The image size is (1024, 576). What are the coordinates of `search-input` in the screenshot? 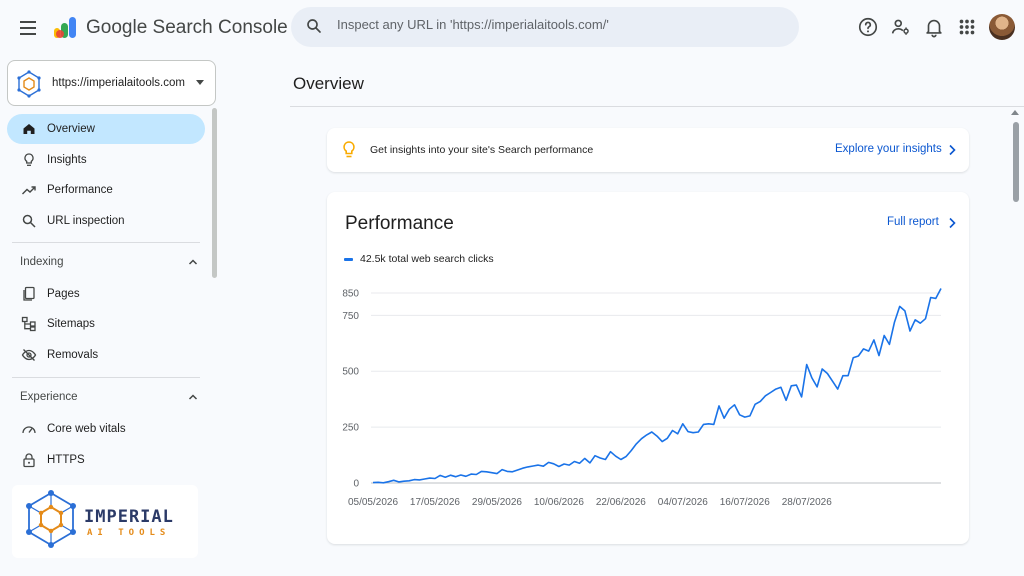 It's located at (557, 24).